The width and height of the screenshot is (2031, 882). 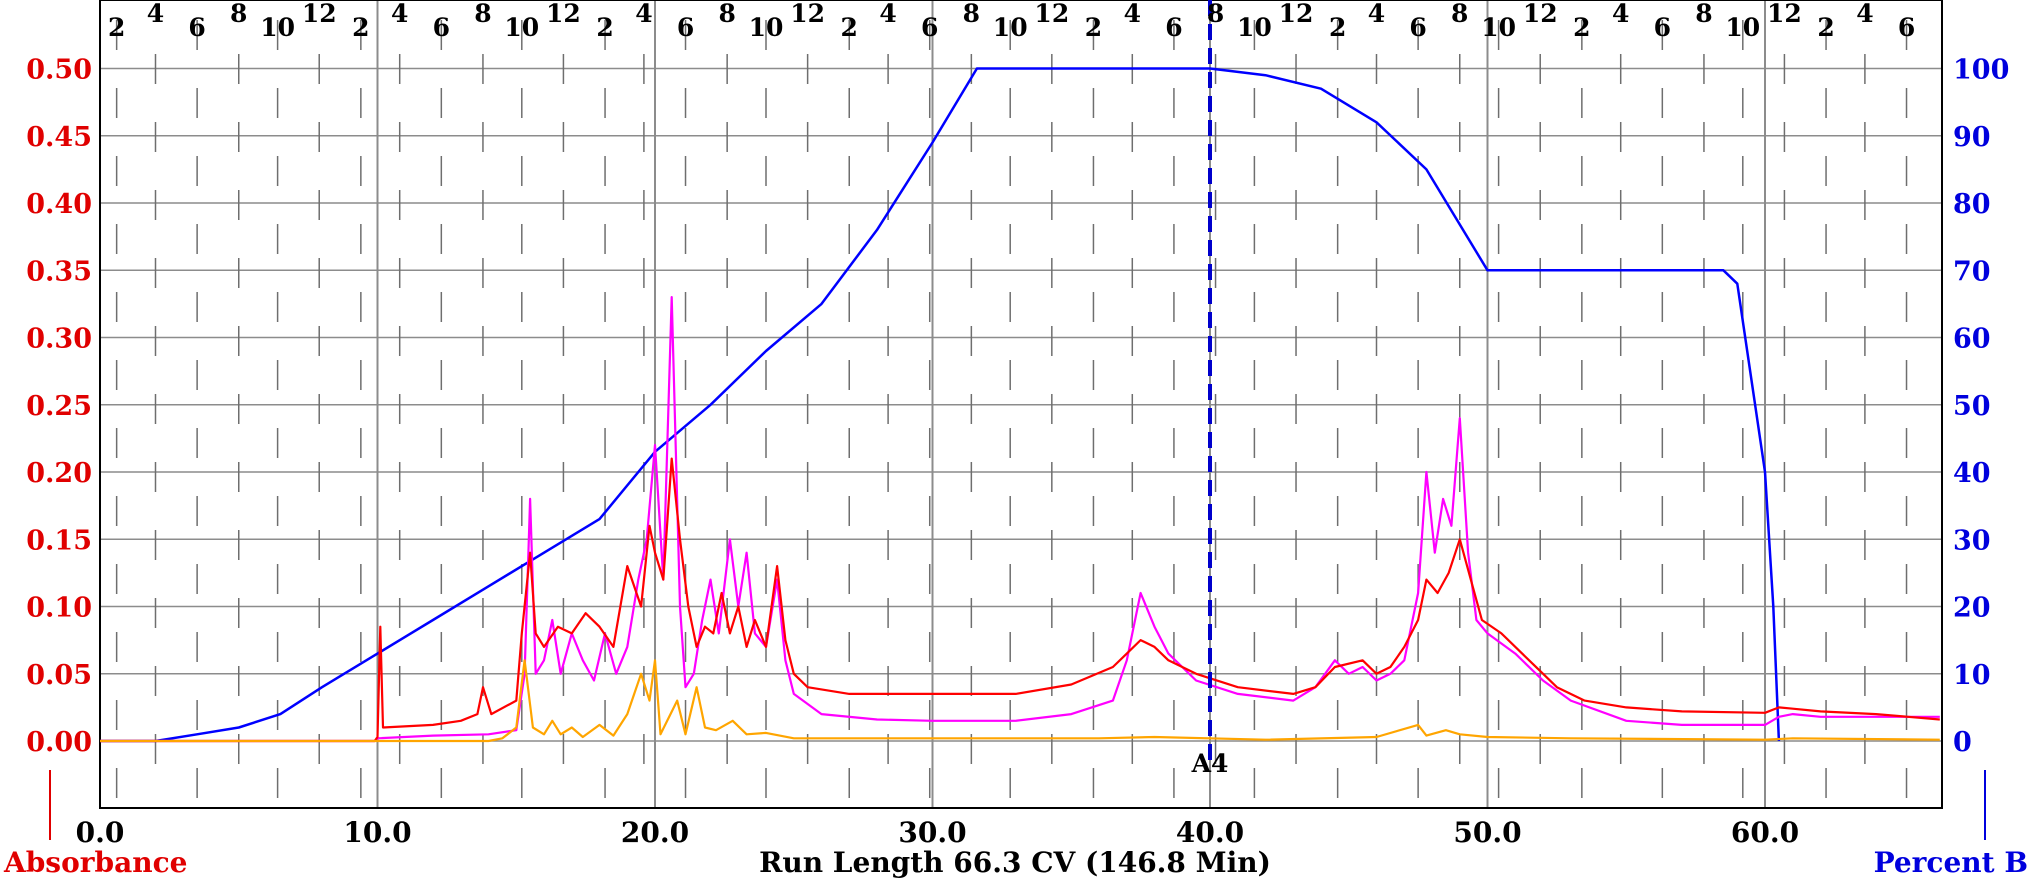 What do you see at coordinates (1972, 271) in the screenshot?
I see `y-right-tick-label: 70` at bounding box center [1972, 271].